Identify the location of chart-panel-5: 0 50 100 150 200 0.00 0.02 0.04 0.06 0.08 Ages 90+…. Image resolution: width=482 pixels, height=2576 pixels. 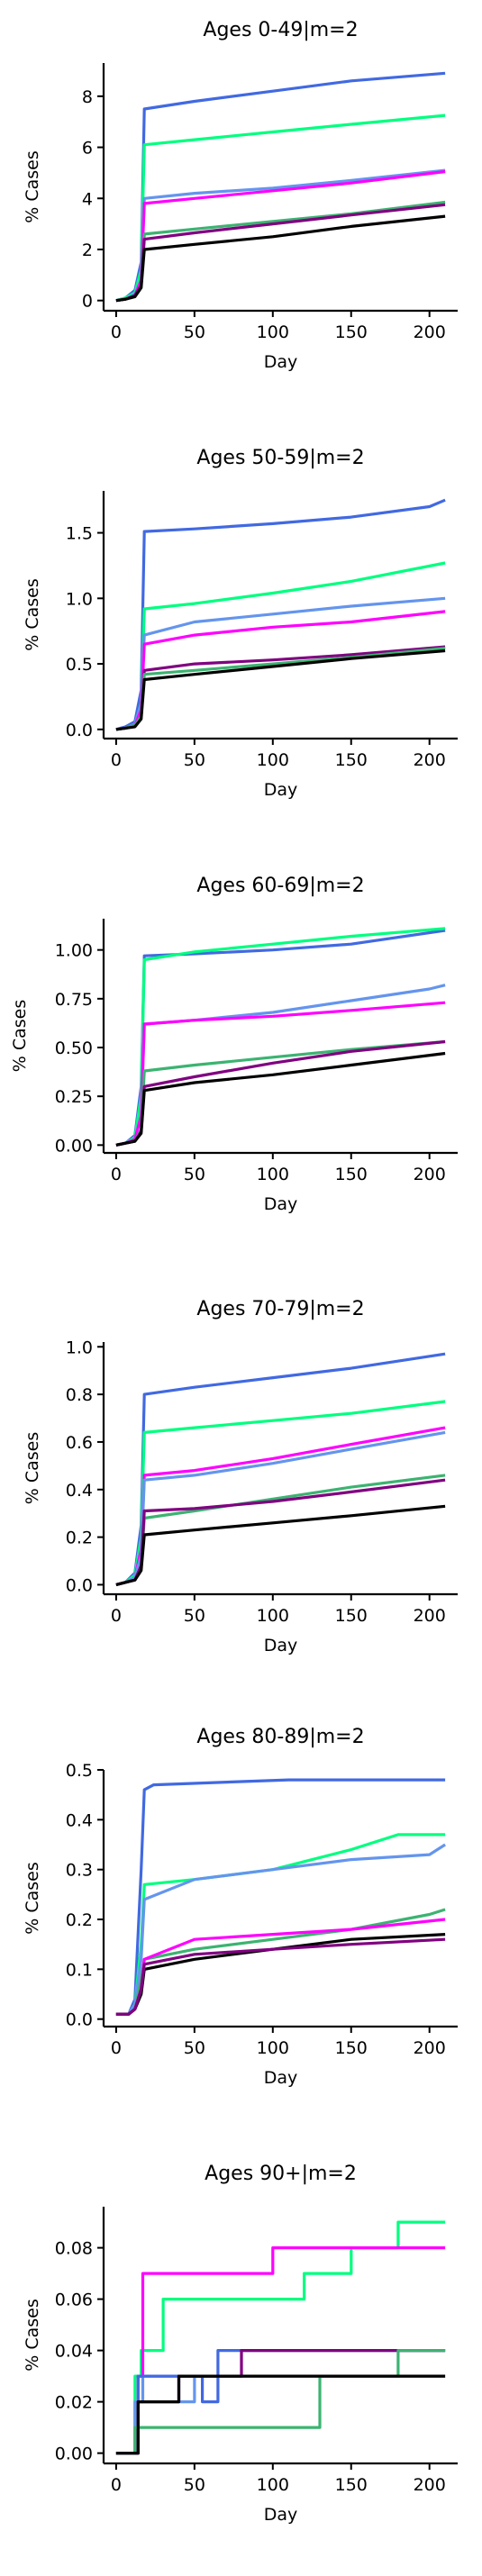
(240, 2344).